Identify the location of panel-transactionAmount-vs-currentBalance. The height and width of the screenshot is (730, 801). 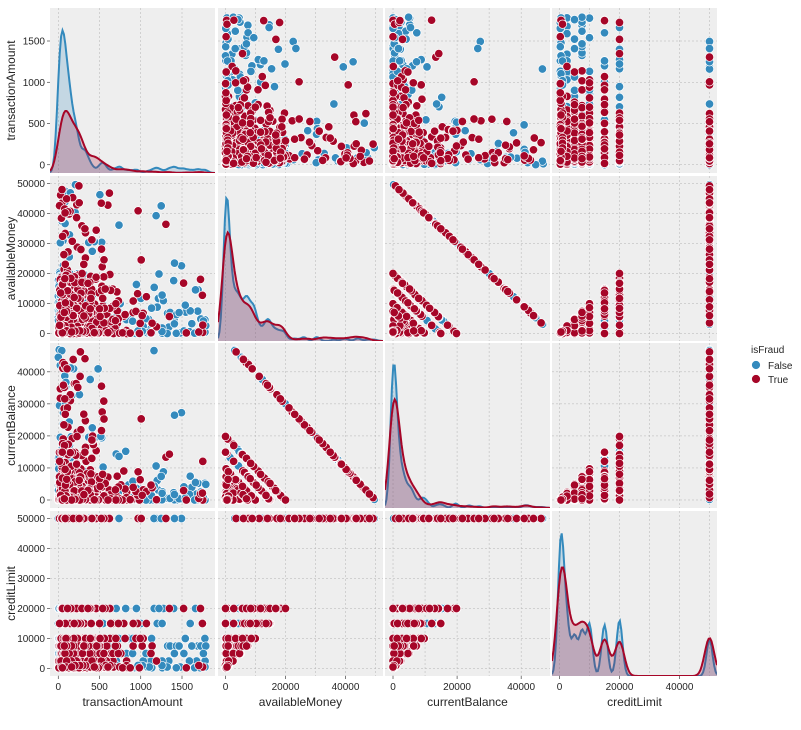
(467, 90).